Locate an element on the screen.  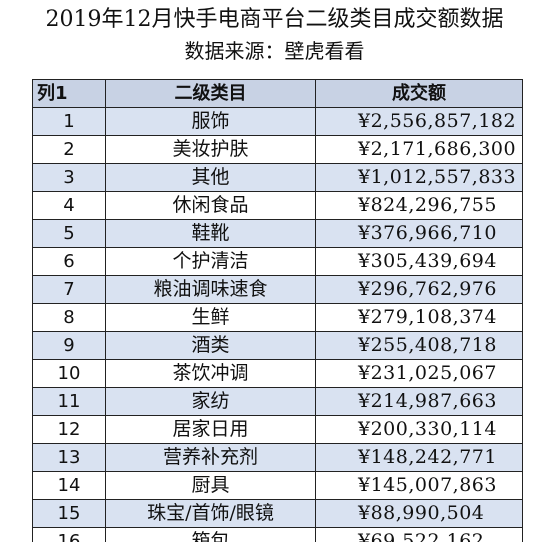
row-category: 生鲜 is located at coordinates (210, 317).